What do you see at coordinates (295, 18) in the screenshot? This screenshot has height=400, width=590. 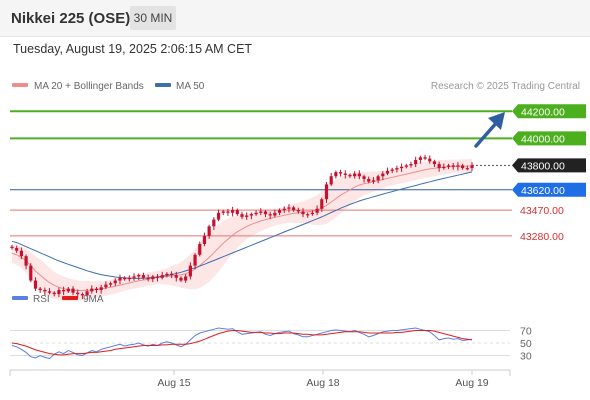 I see `header-bar: Nikkei 225 (OSE) 30 MIN` at bounding box center [295, 18].